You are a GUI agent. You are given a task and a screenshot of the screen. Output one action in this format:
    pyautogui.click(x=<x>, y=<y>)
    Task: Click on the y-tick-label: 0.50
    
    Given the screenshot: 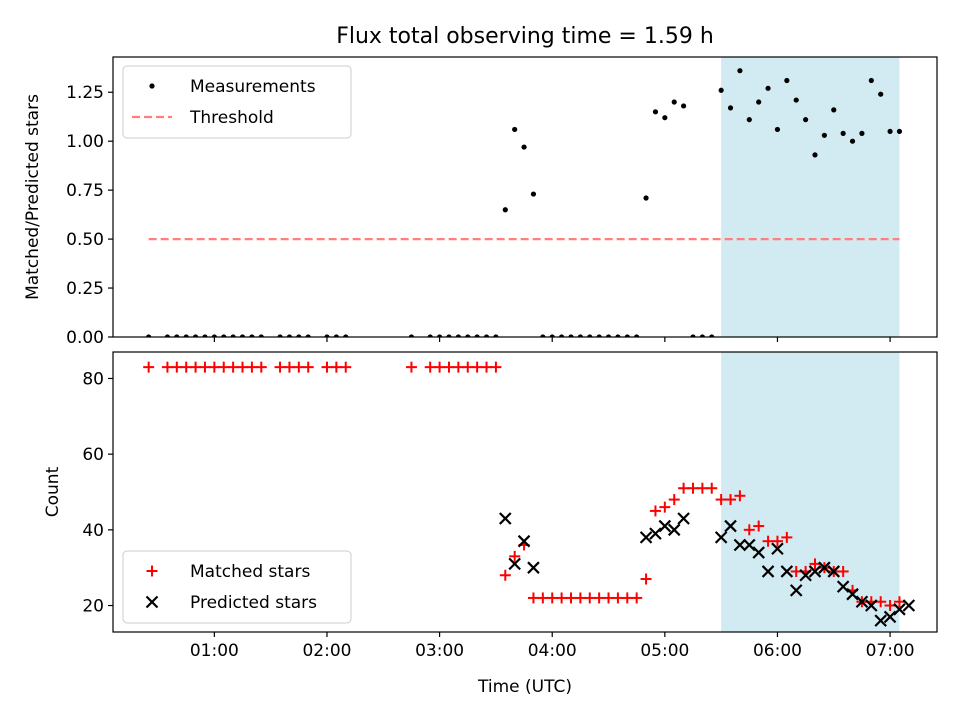 What is the action you would take?
    pyautogui.click(x=85, y=240)
    